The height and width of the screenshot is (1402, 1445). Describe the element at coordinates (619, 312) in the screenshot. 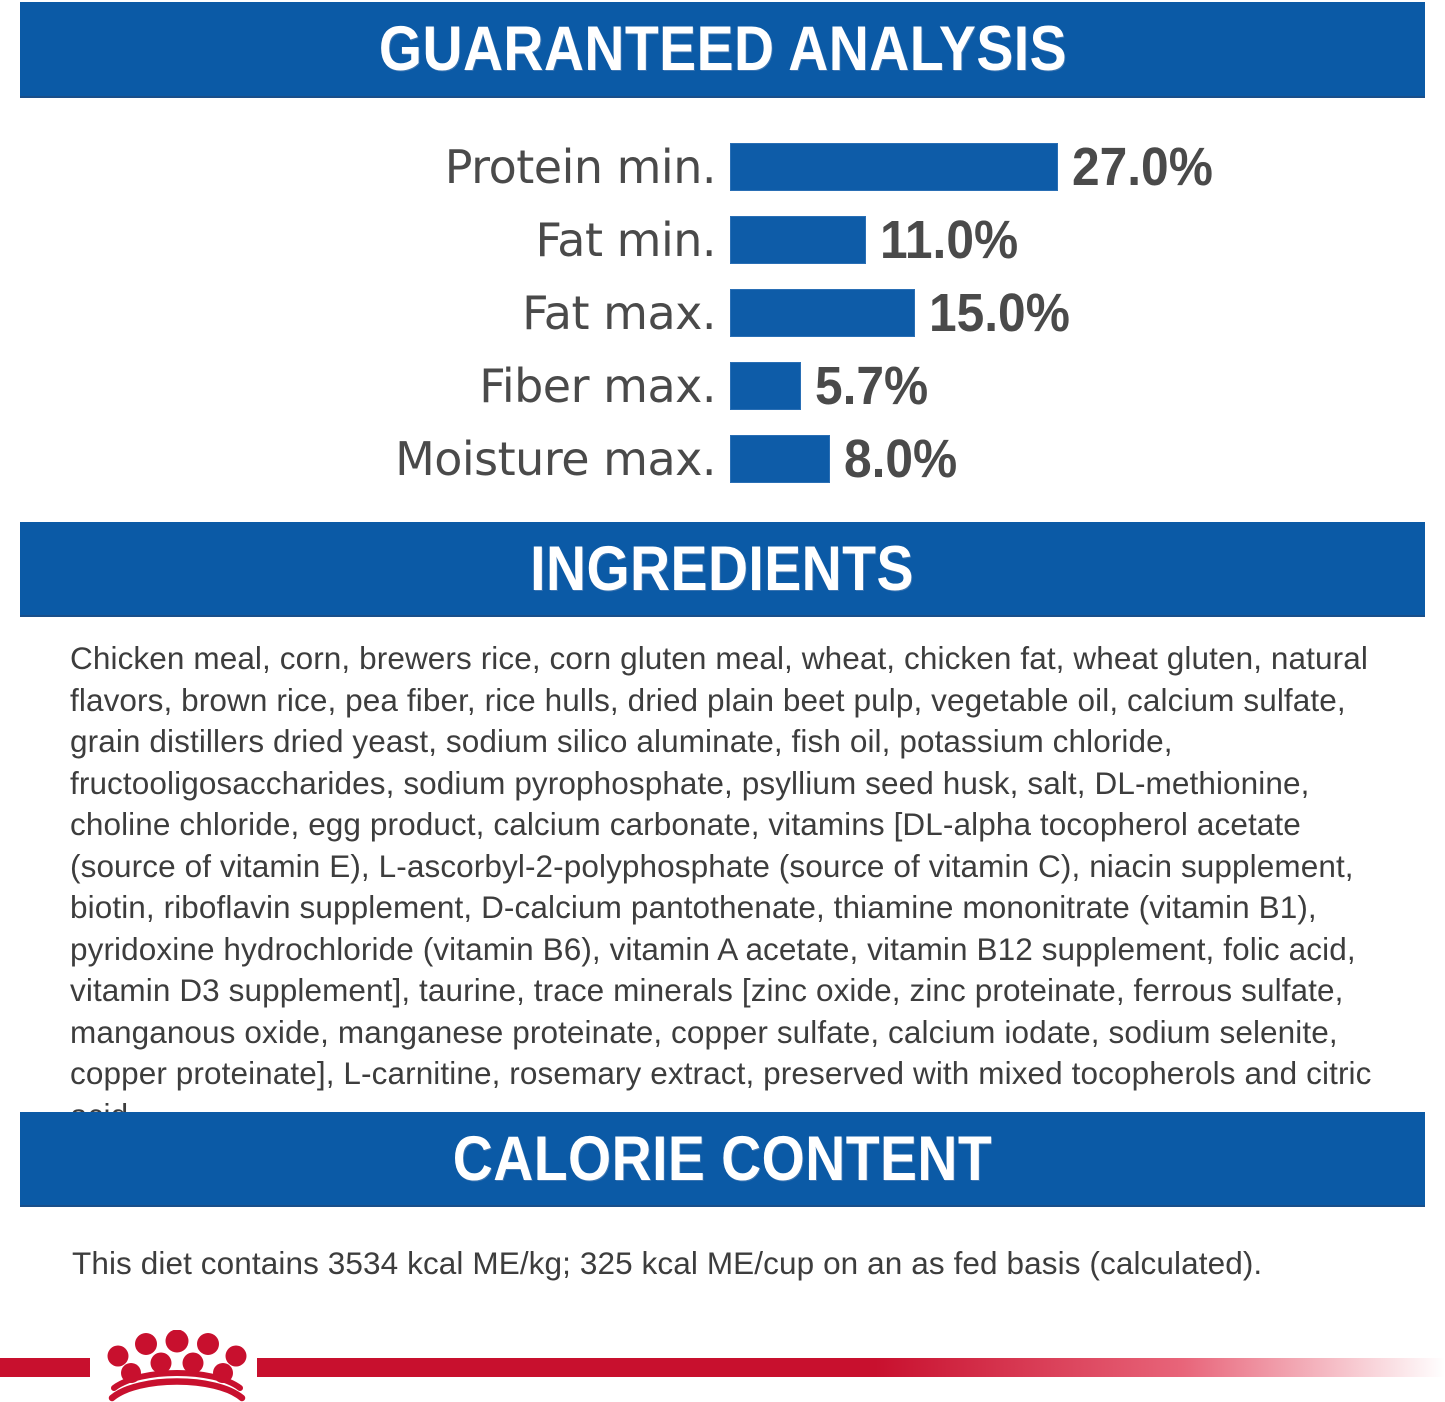

I see `chart-label-fat-max: Fat max.` at that location.